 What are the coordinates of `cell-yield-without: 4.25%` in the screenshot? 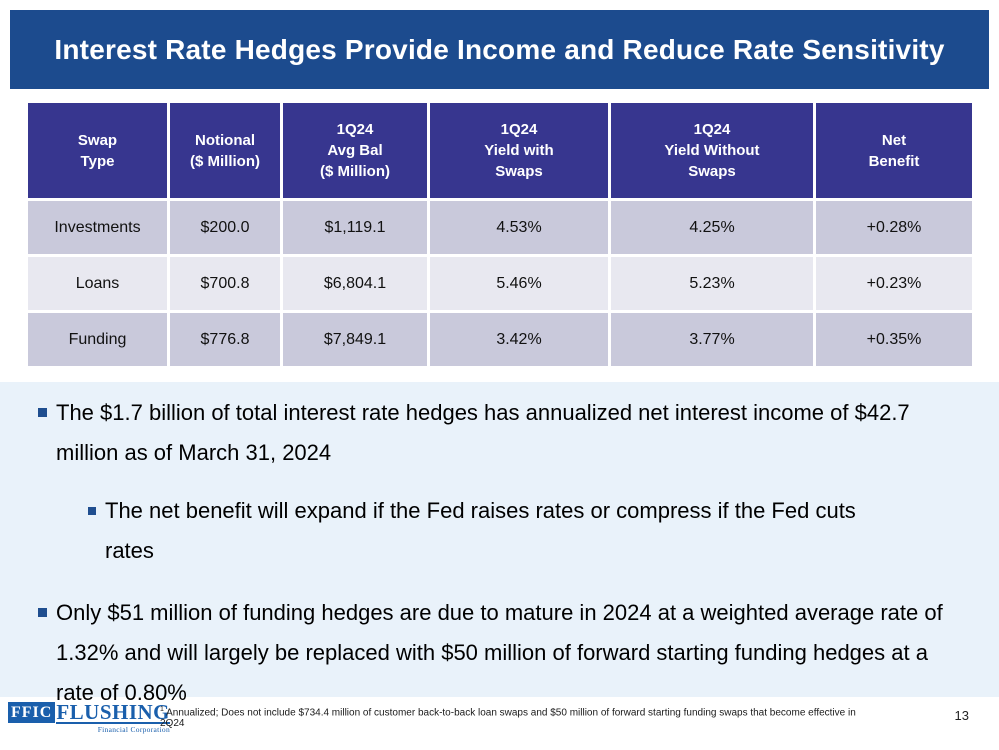 It's located at (712, 227).